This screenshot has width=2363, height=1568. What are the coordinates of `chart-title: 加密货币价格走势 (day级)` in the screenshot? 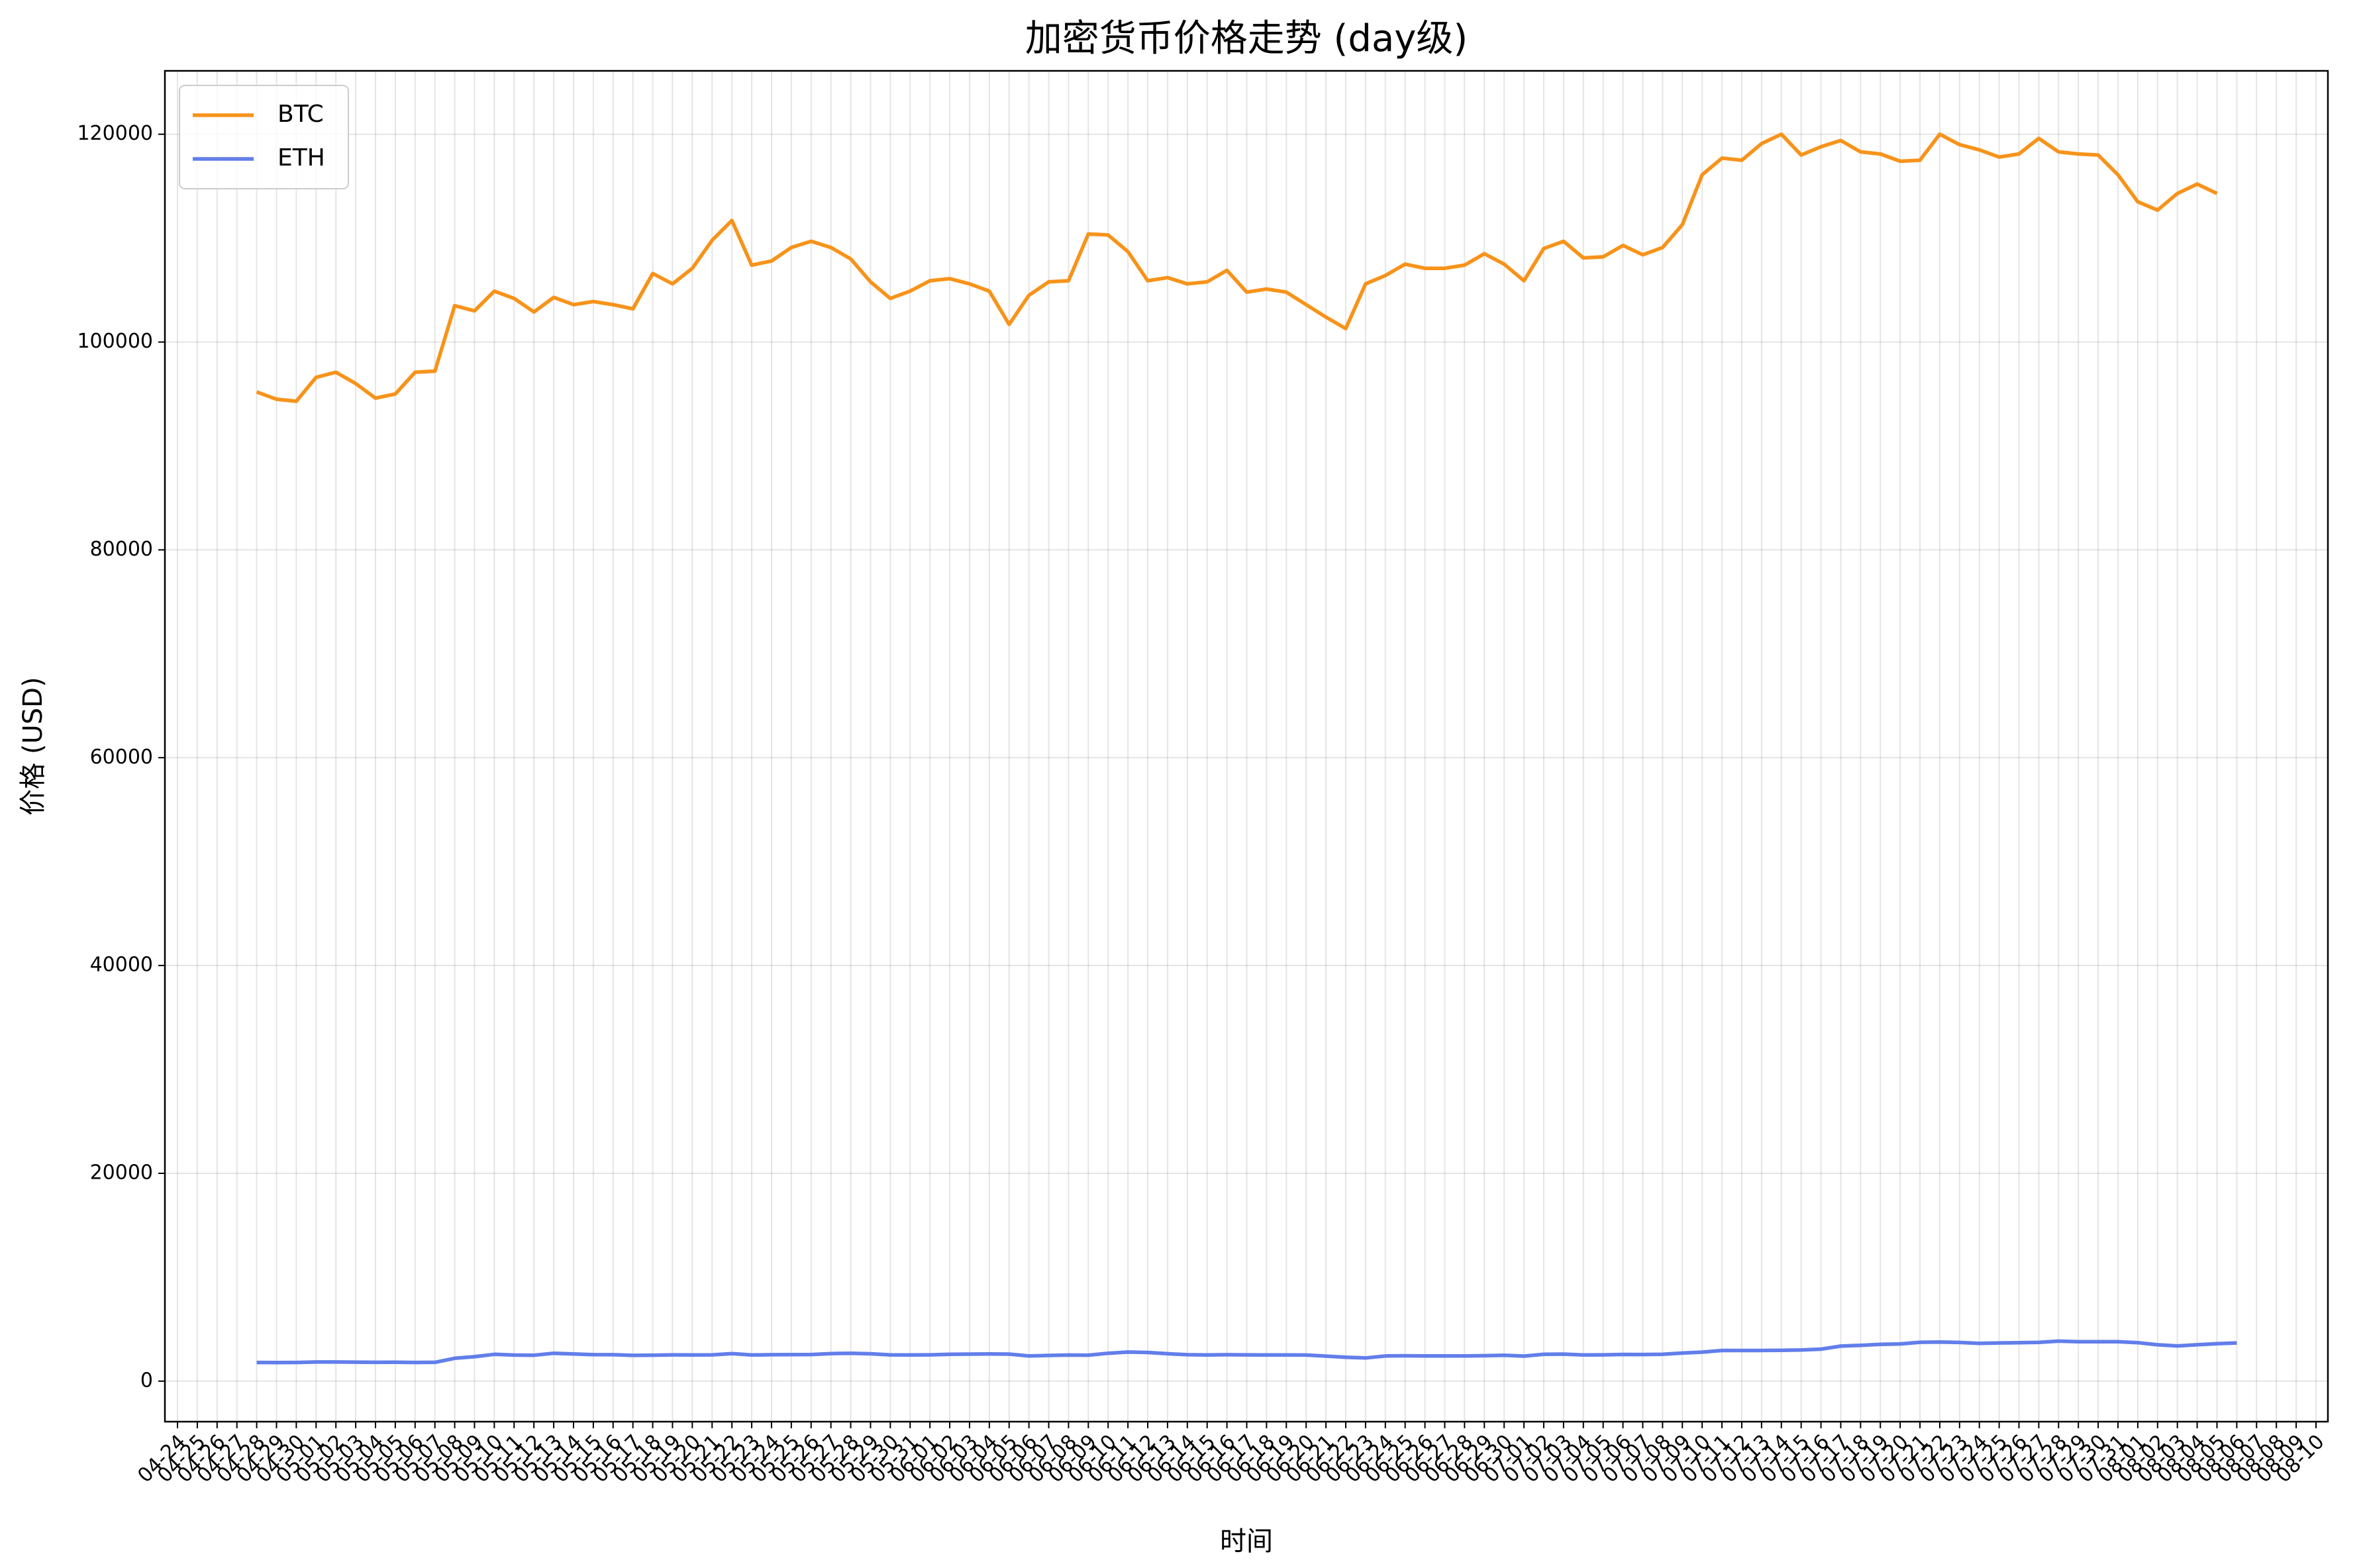 It's located at (1246, 38).